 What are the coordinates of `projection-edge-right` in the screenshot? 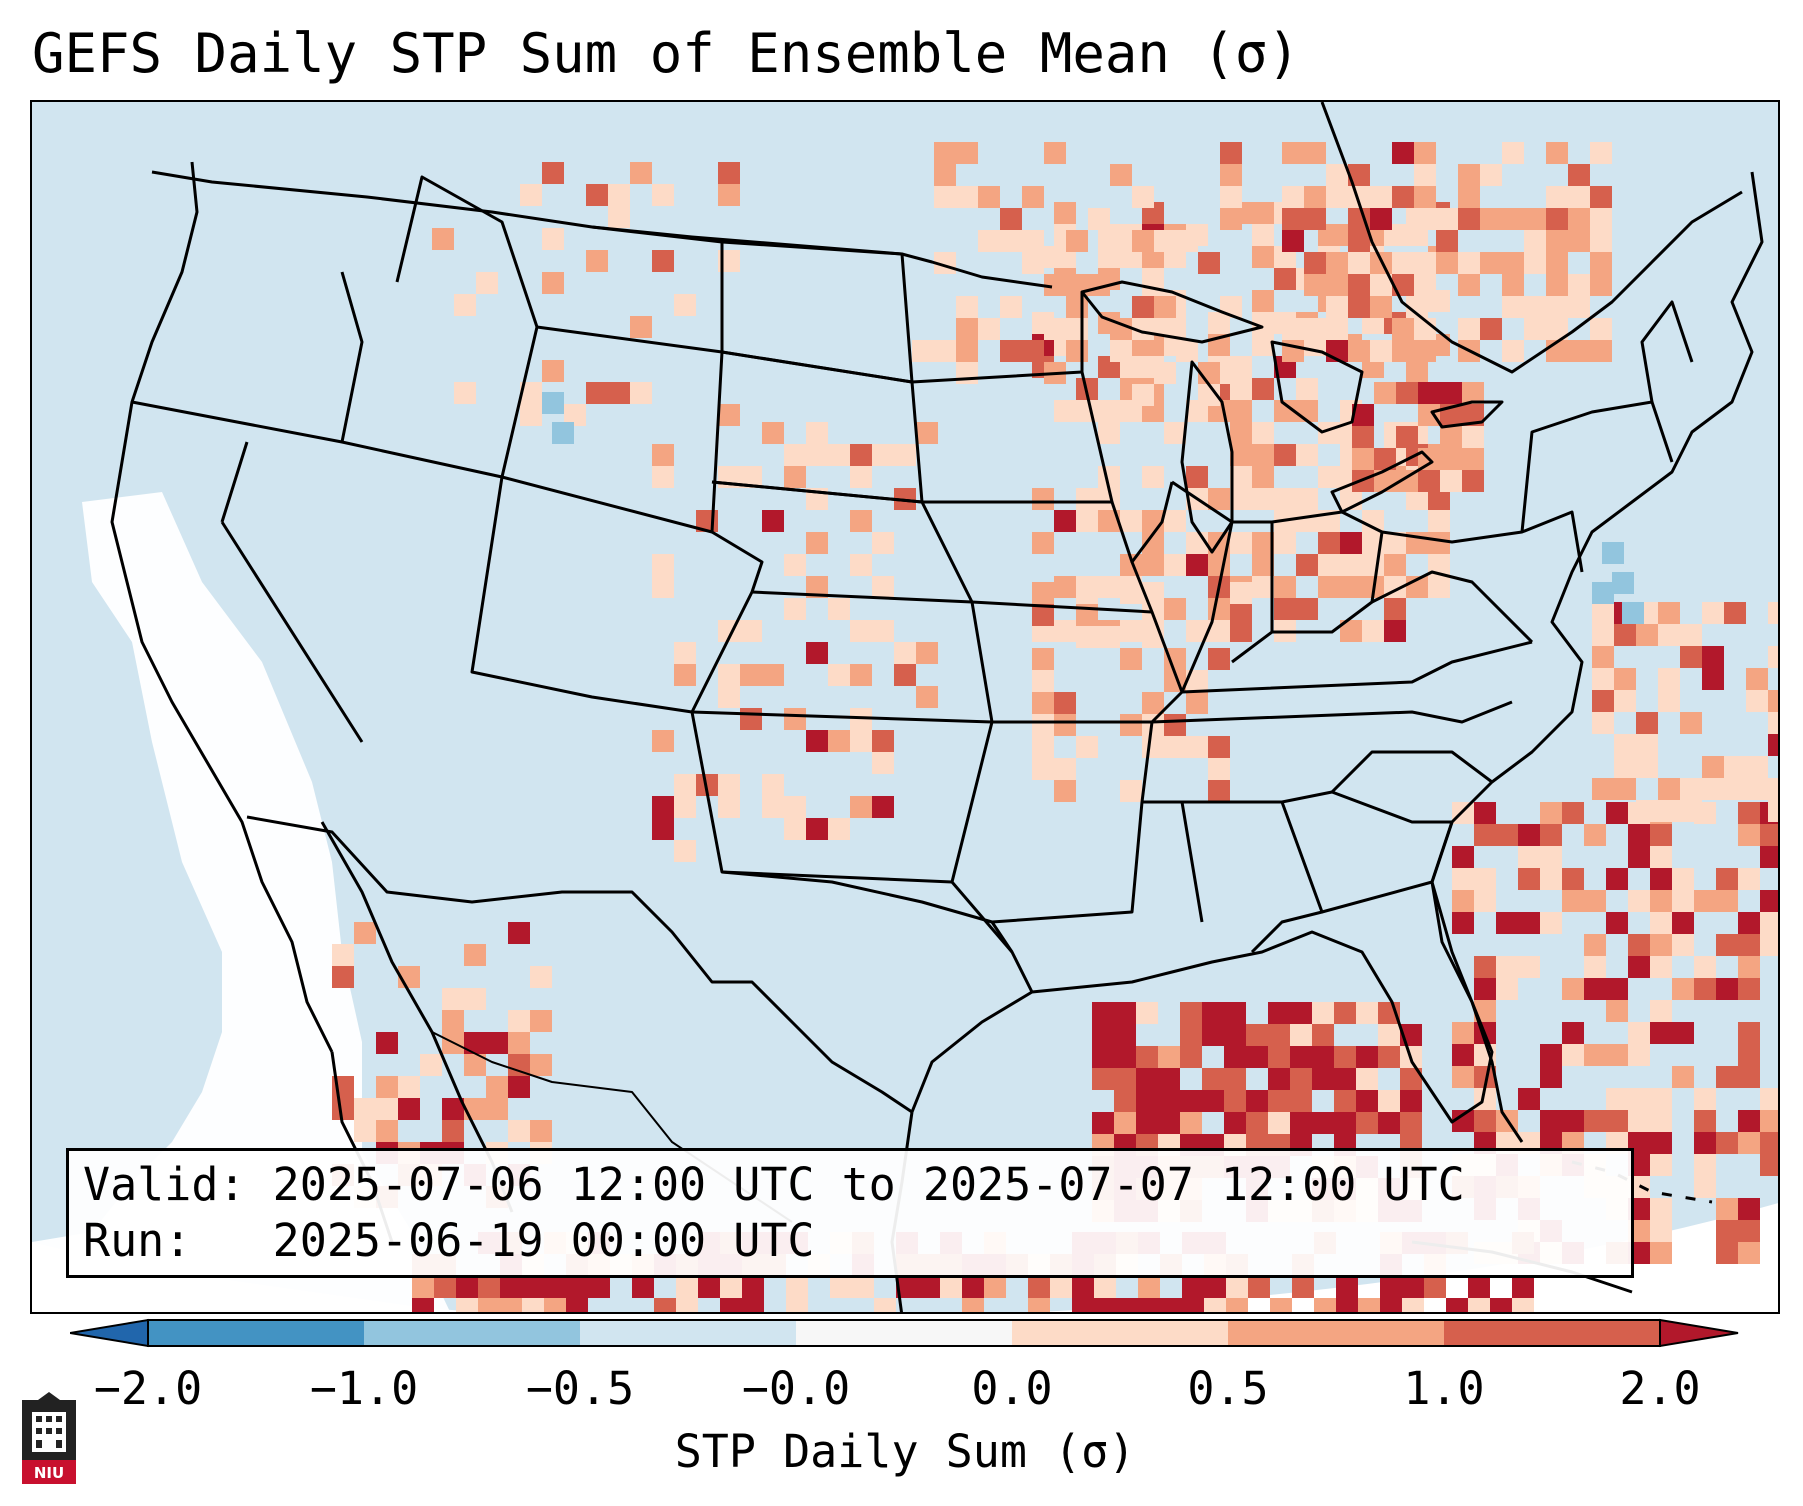 It's located at (1407, 1257).